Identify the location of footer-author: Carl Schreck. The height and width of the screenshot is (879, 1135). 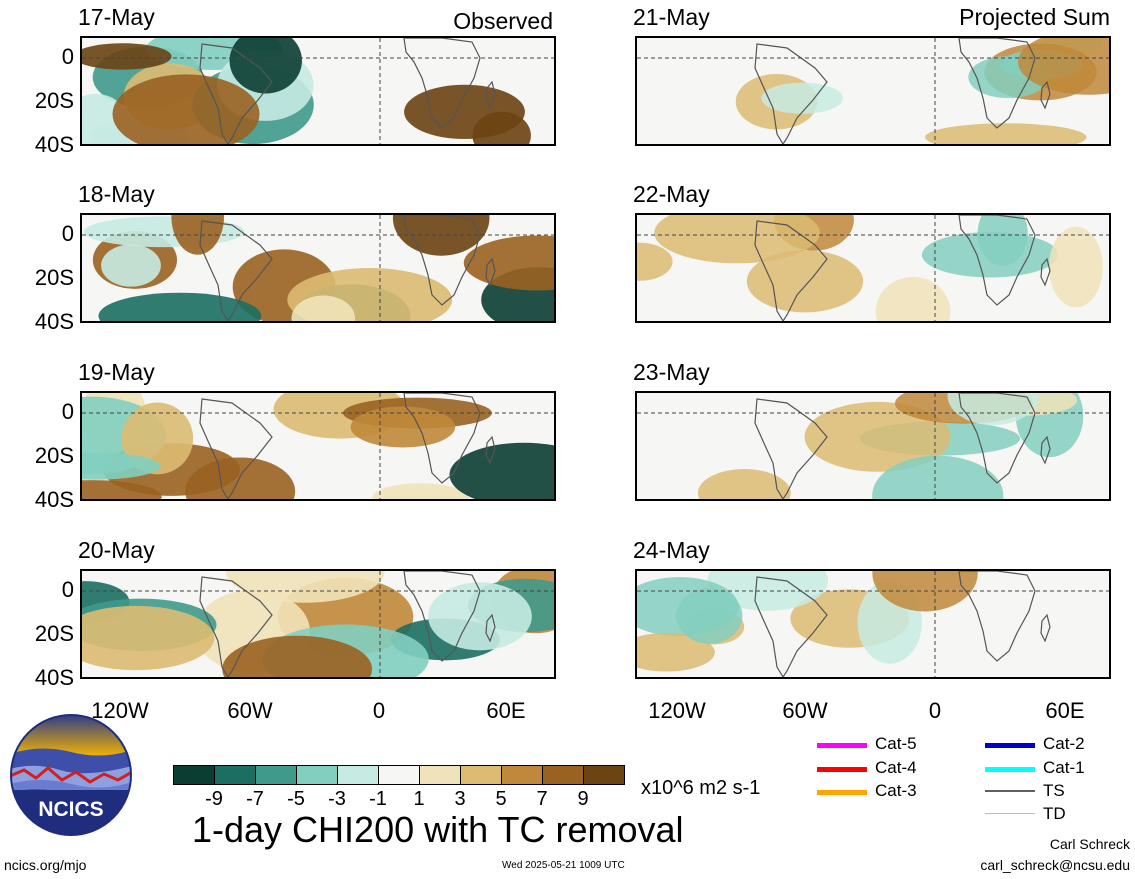
(1089, 844).